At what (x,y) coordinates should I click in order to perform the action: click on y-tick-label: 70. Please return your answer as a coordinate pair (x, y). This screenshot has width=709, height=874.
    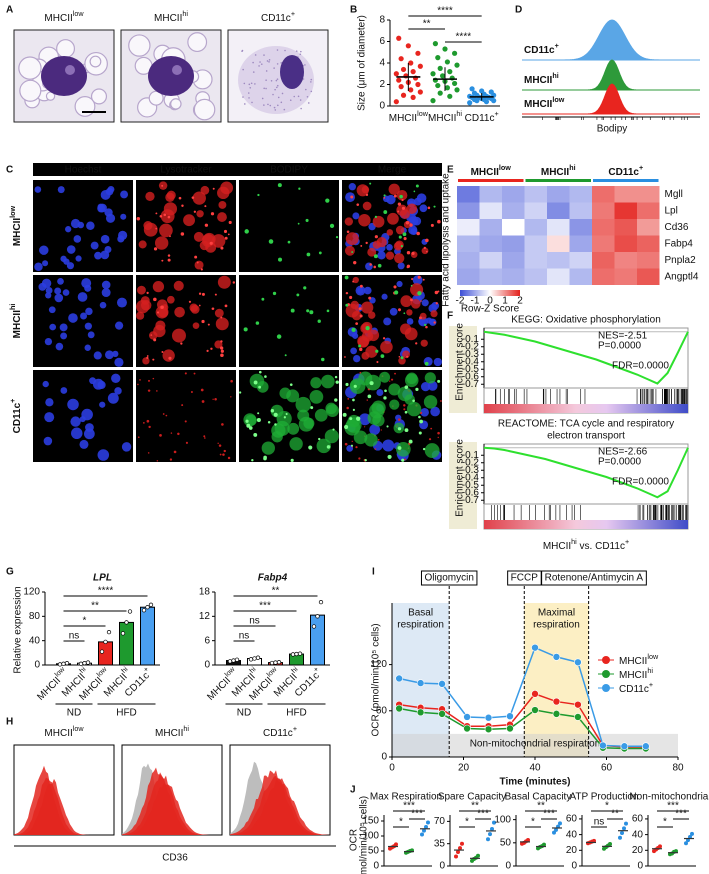
    Looking at the image, I should click on (440, 821).